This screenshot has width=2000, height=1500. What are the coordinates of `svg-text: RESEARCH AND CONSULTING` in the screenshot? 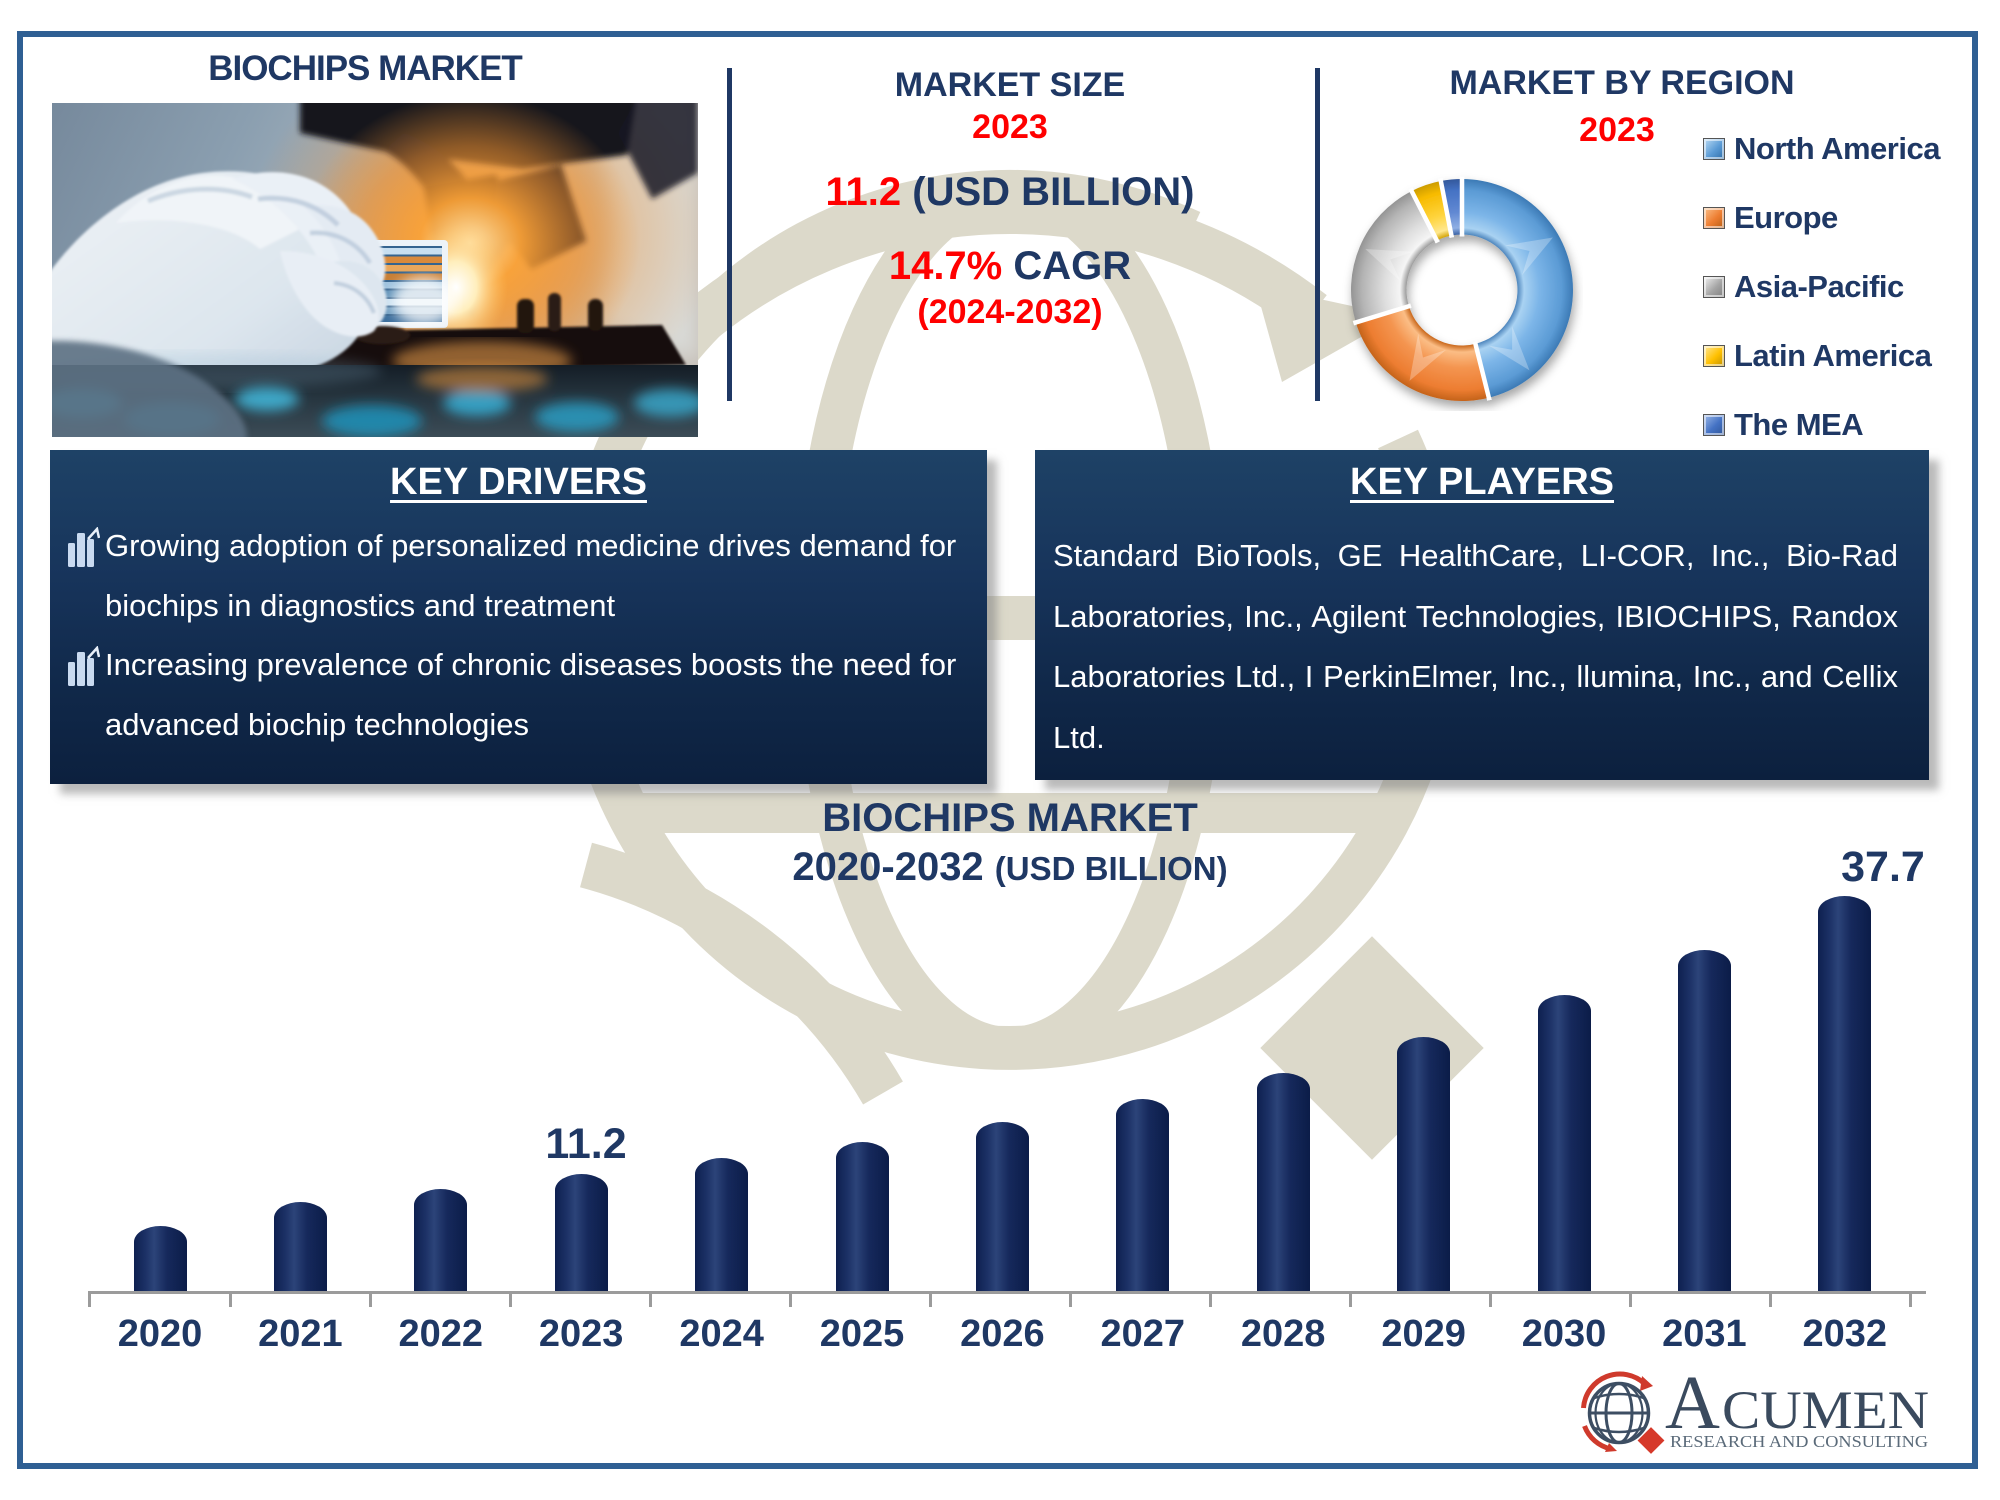 It's located at (1799, 1441).